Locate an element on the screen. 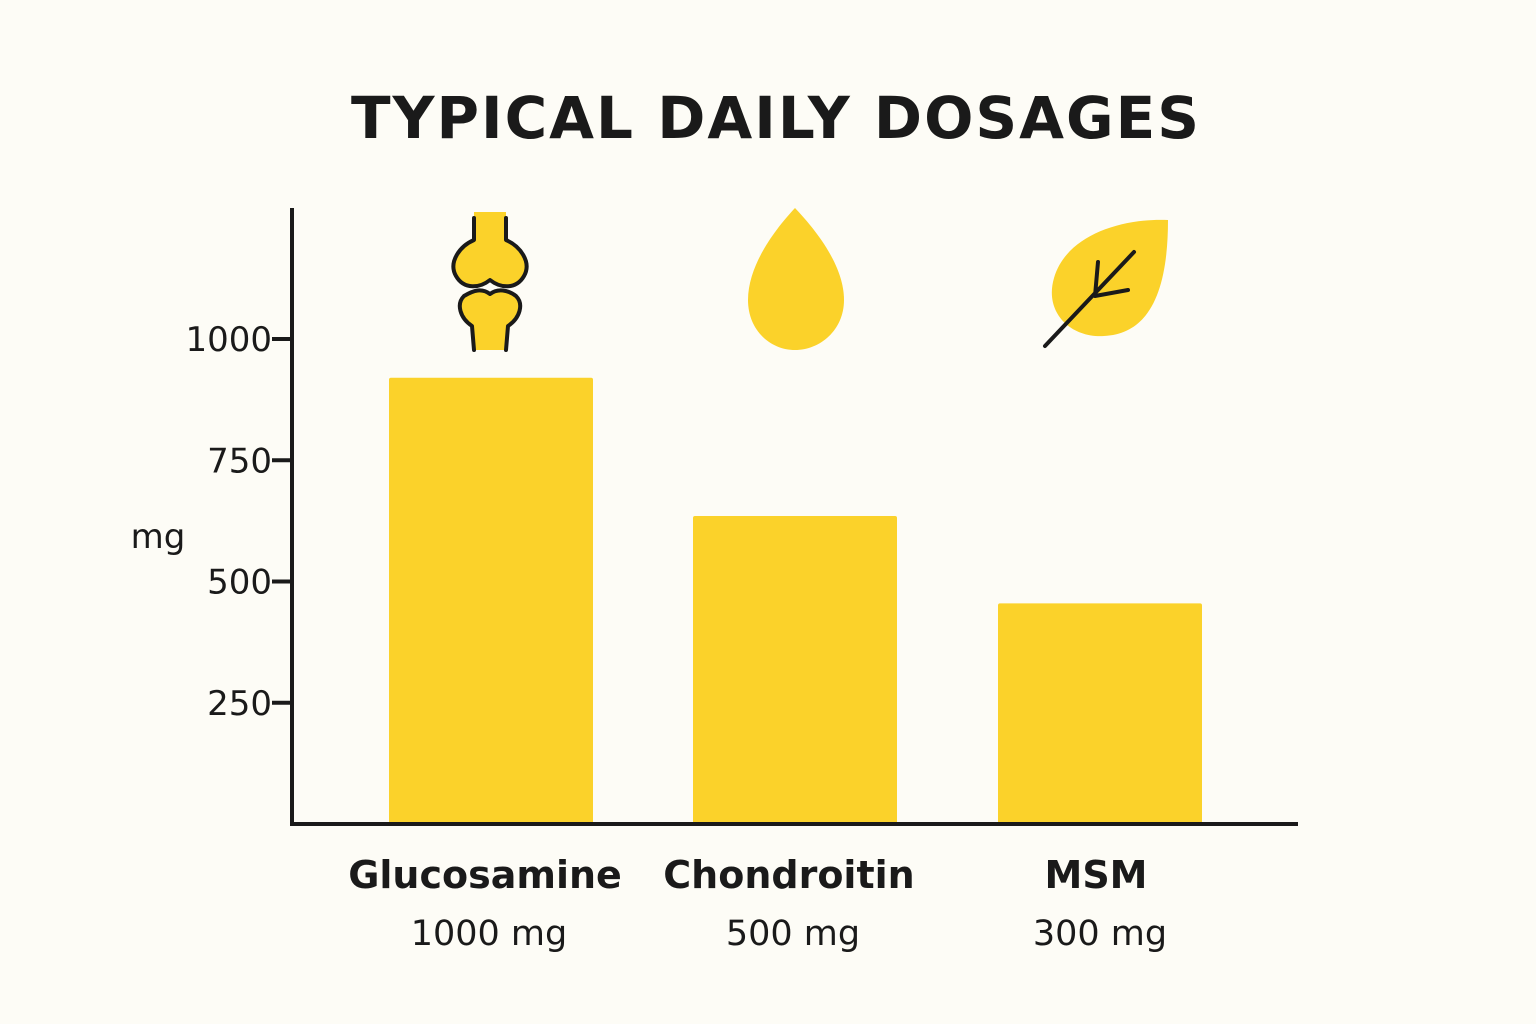 This screenshot has width=1536, height=1024. bar-chondroitin is located at coordinates (795, 670).